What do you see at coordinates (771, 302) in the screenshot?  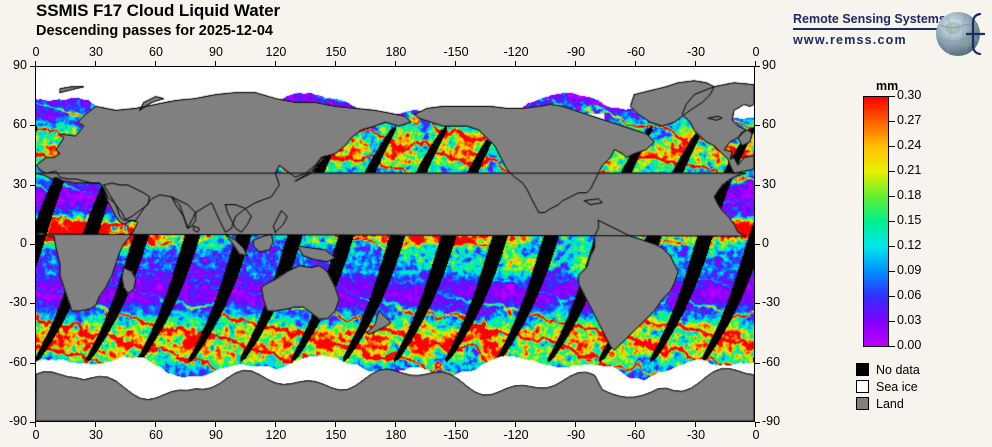 I see `y-tick-label-right: -30` at bounding box center [771, 302].